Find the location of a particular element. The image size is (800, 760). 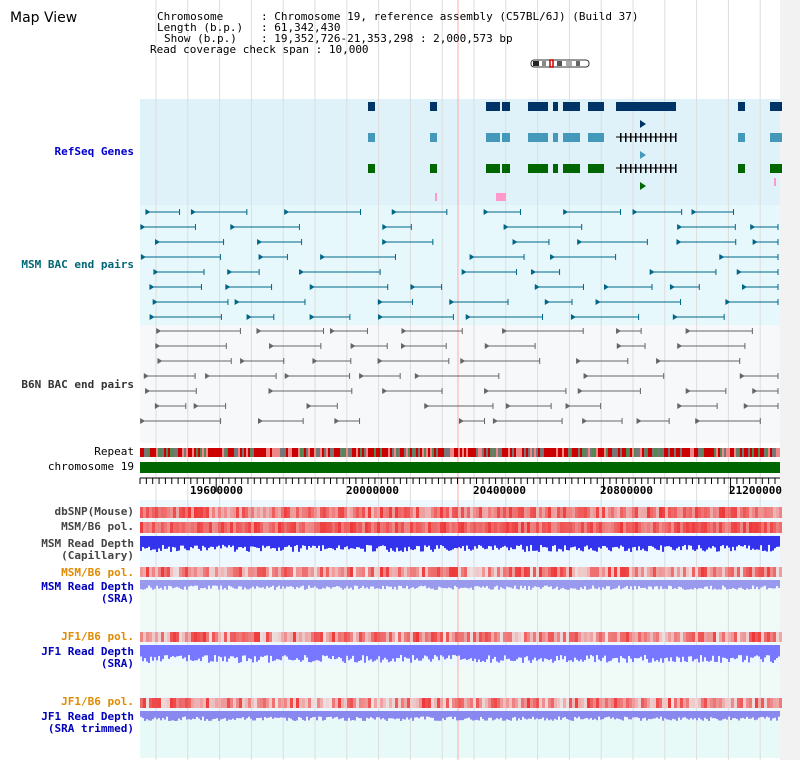

chromosome-ideogram is located at coordinates (560, 60).